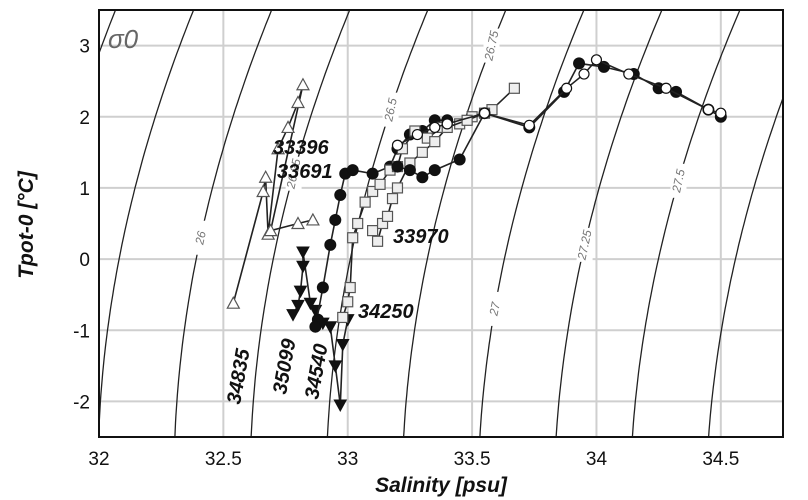 This screenshot has height=500, width=808. Describe the element at coordinates (494, 309) in the screenshot. I see `isopycnal-label: 27` at that location.